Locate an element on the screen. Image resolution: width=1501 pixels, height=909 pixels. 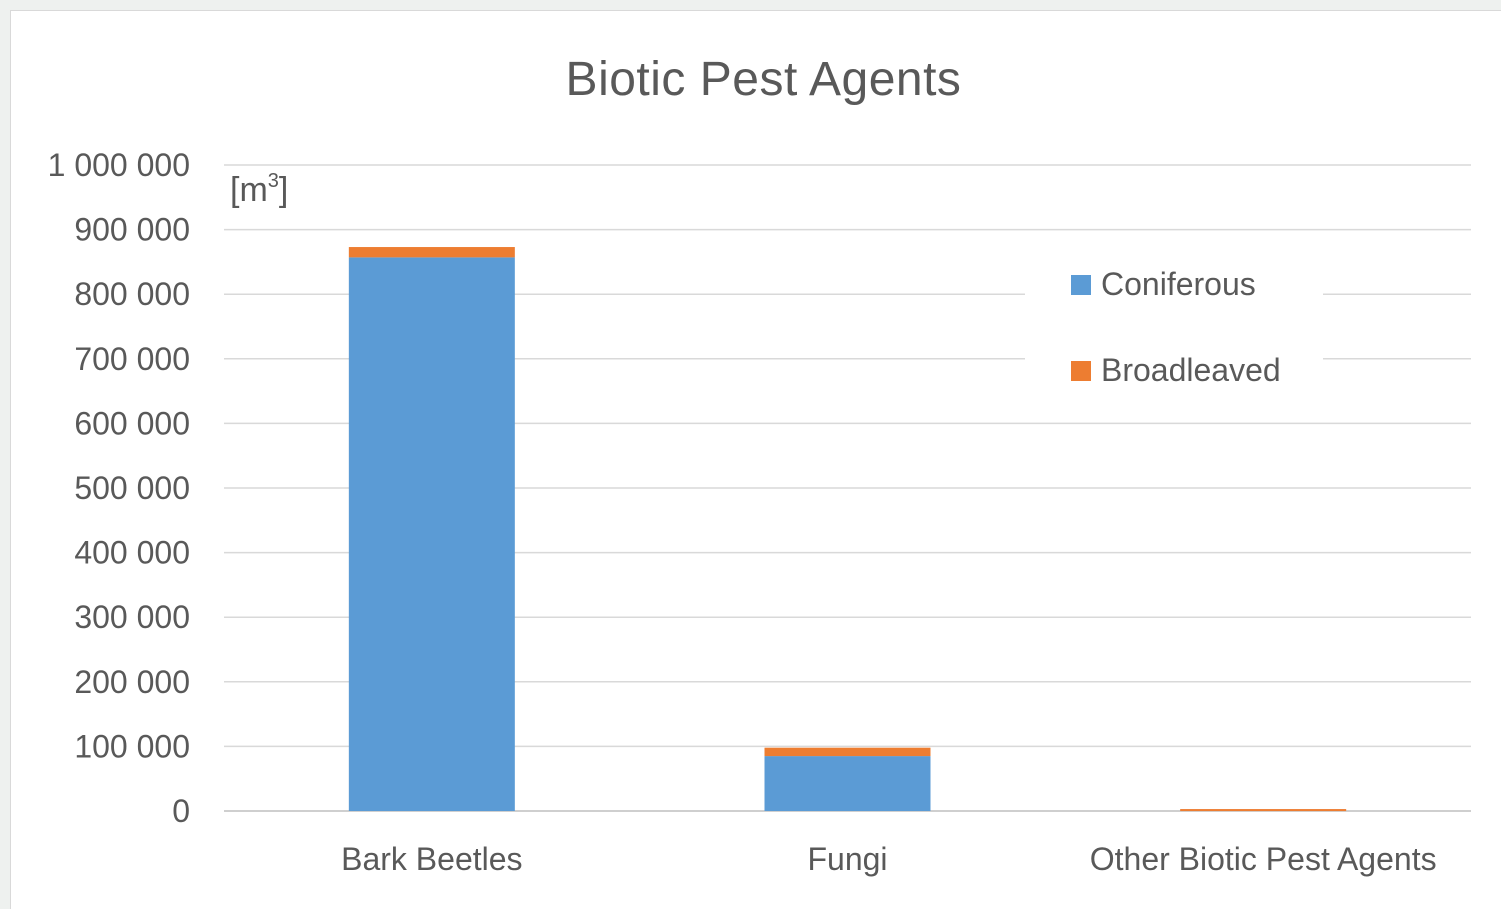
y-tick-label: 900 000 is located at coordinates (132, 230).